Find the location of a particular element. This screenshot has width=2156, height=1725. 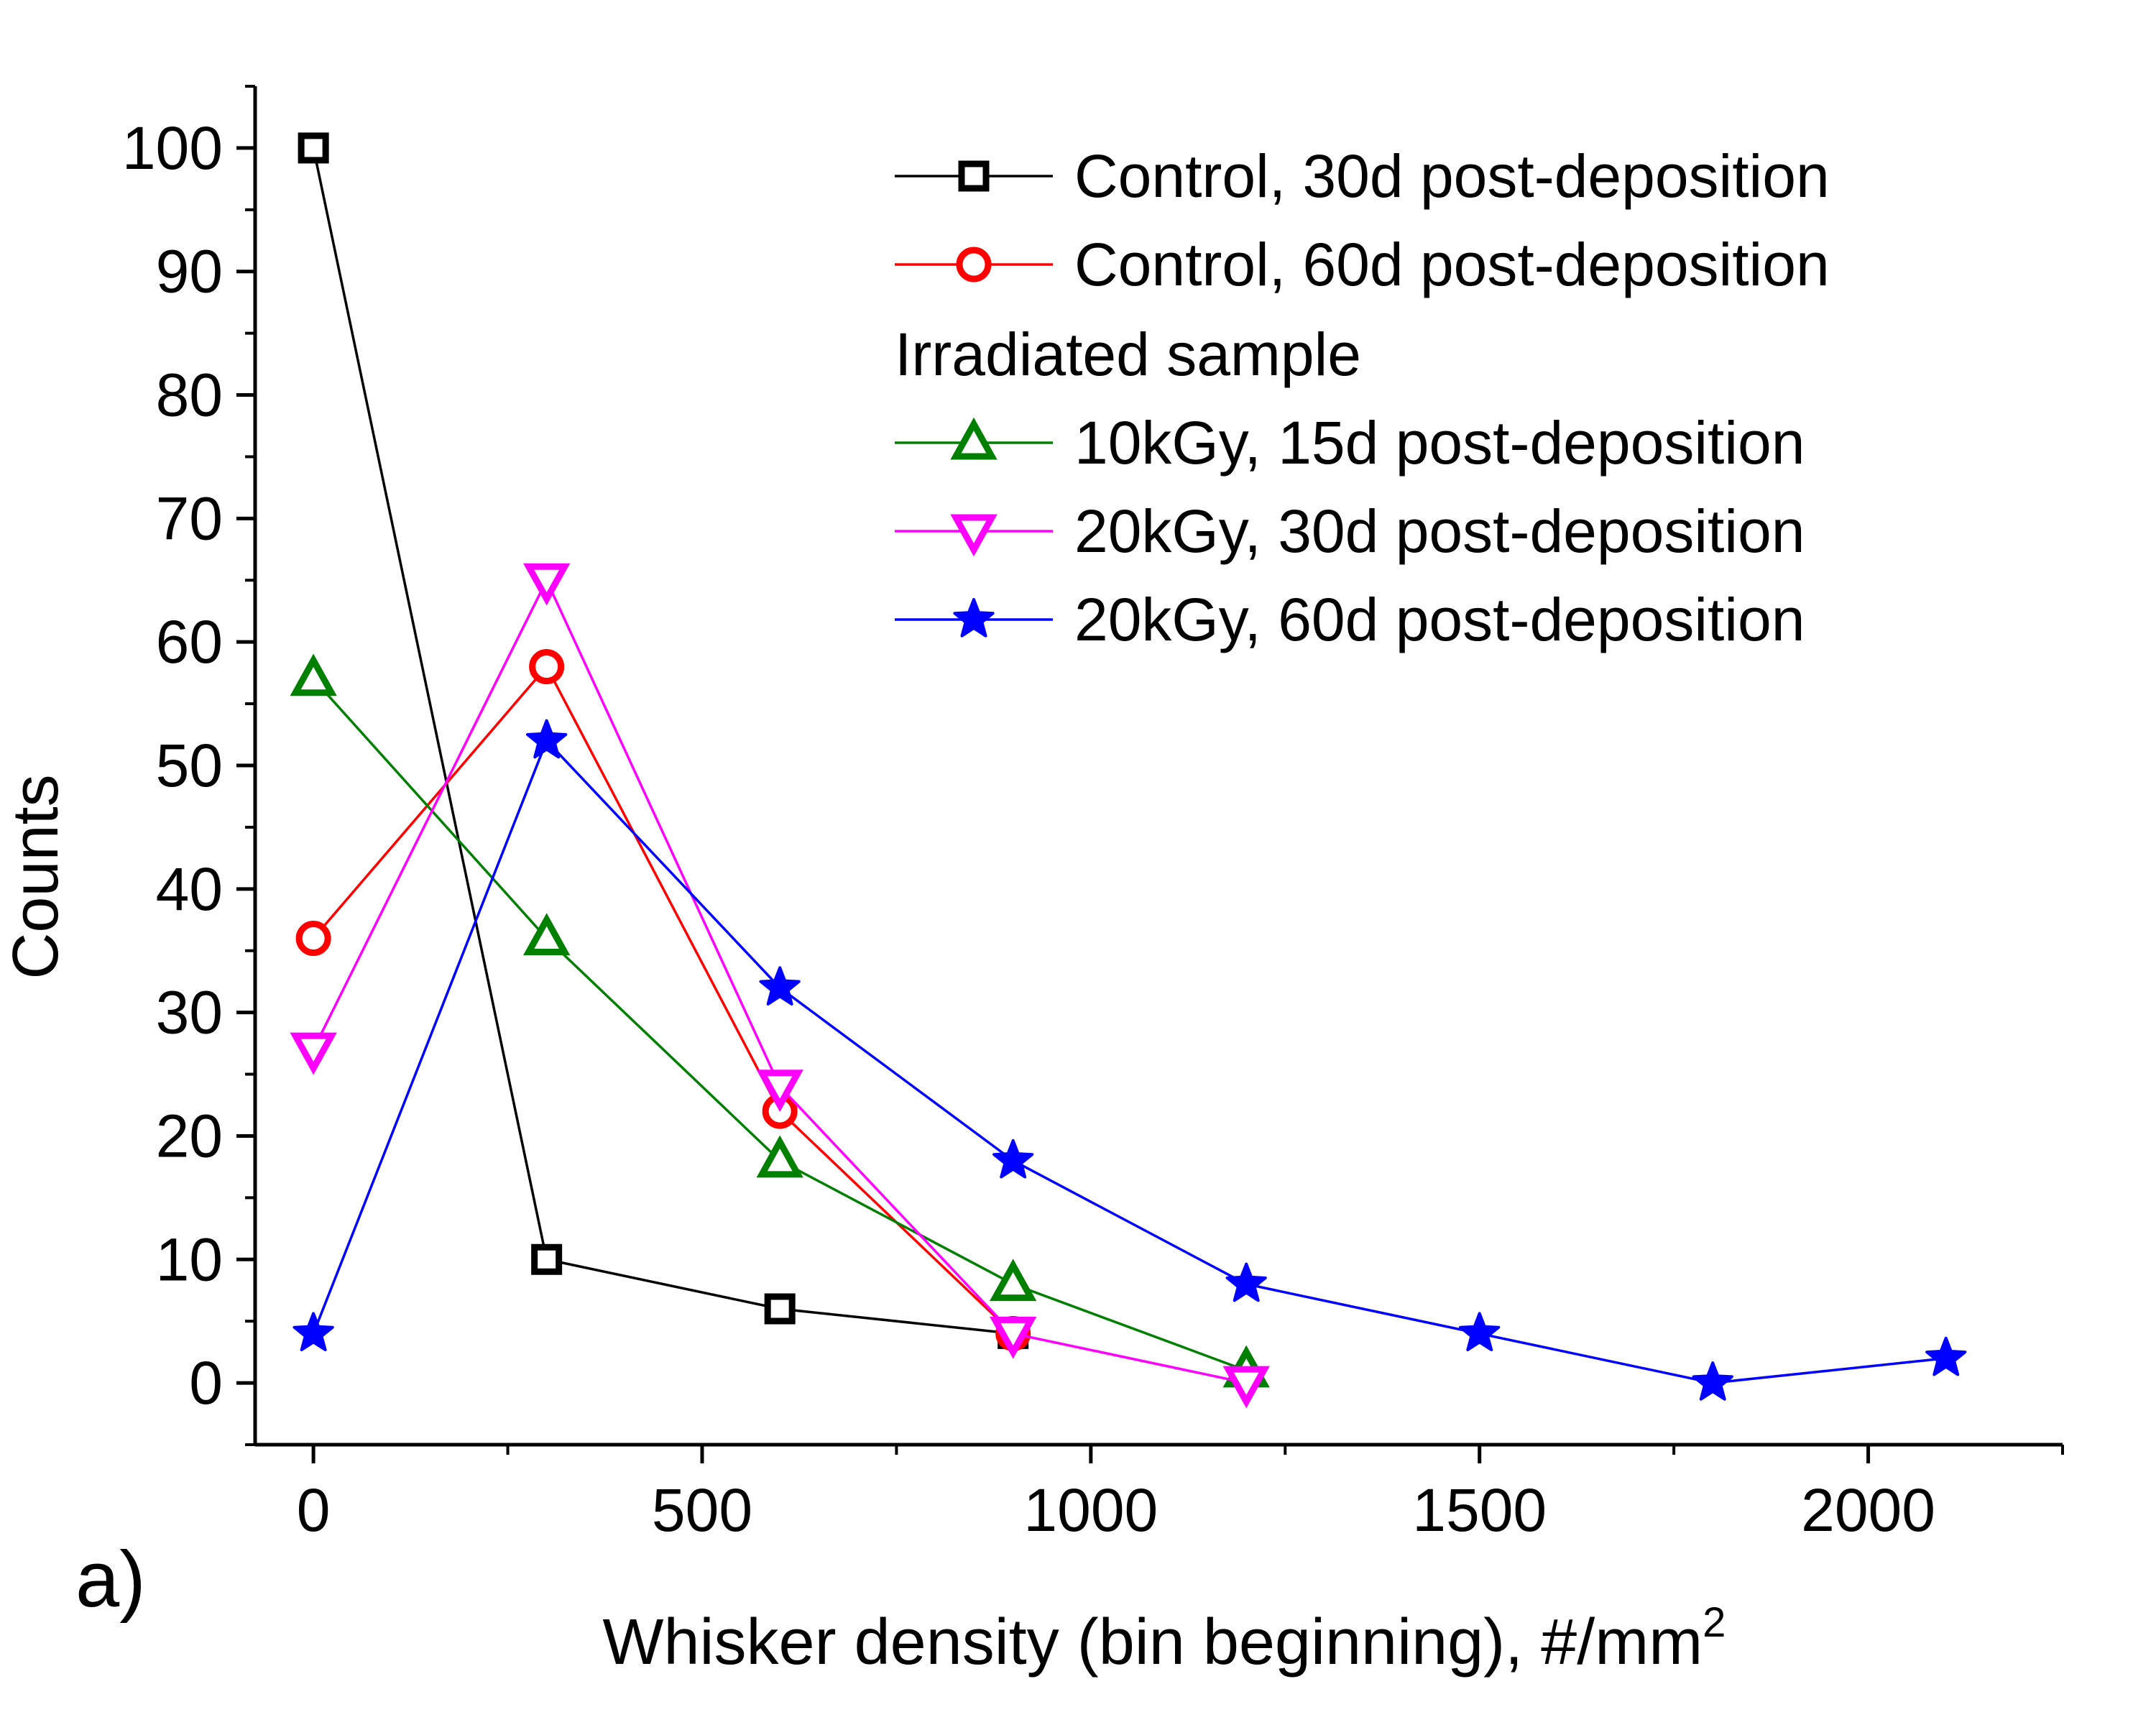

legend-label: 10kGy, 15d post-deposition is located at coordinates (1439, 443).